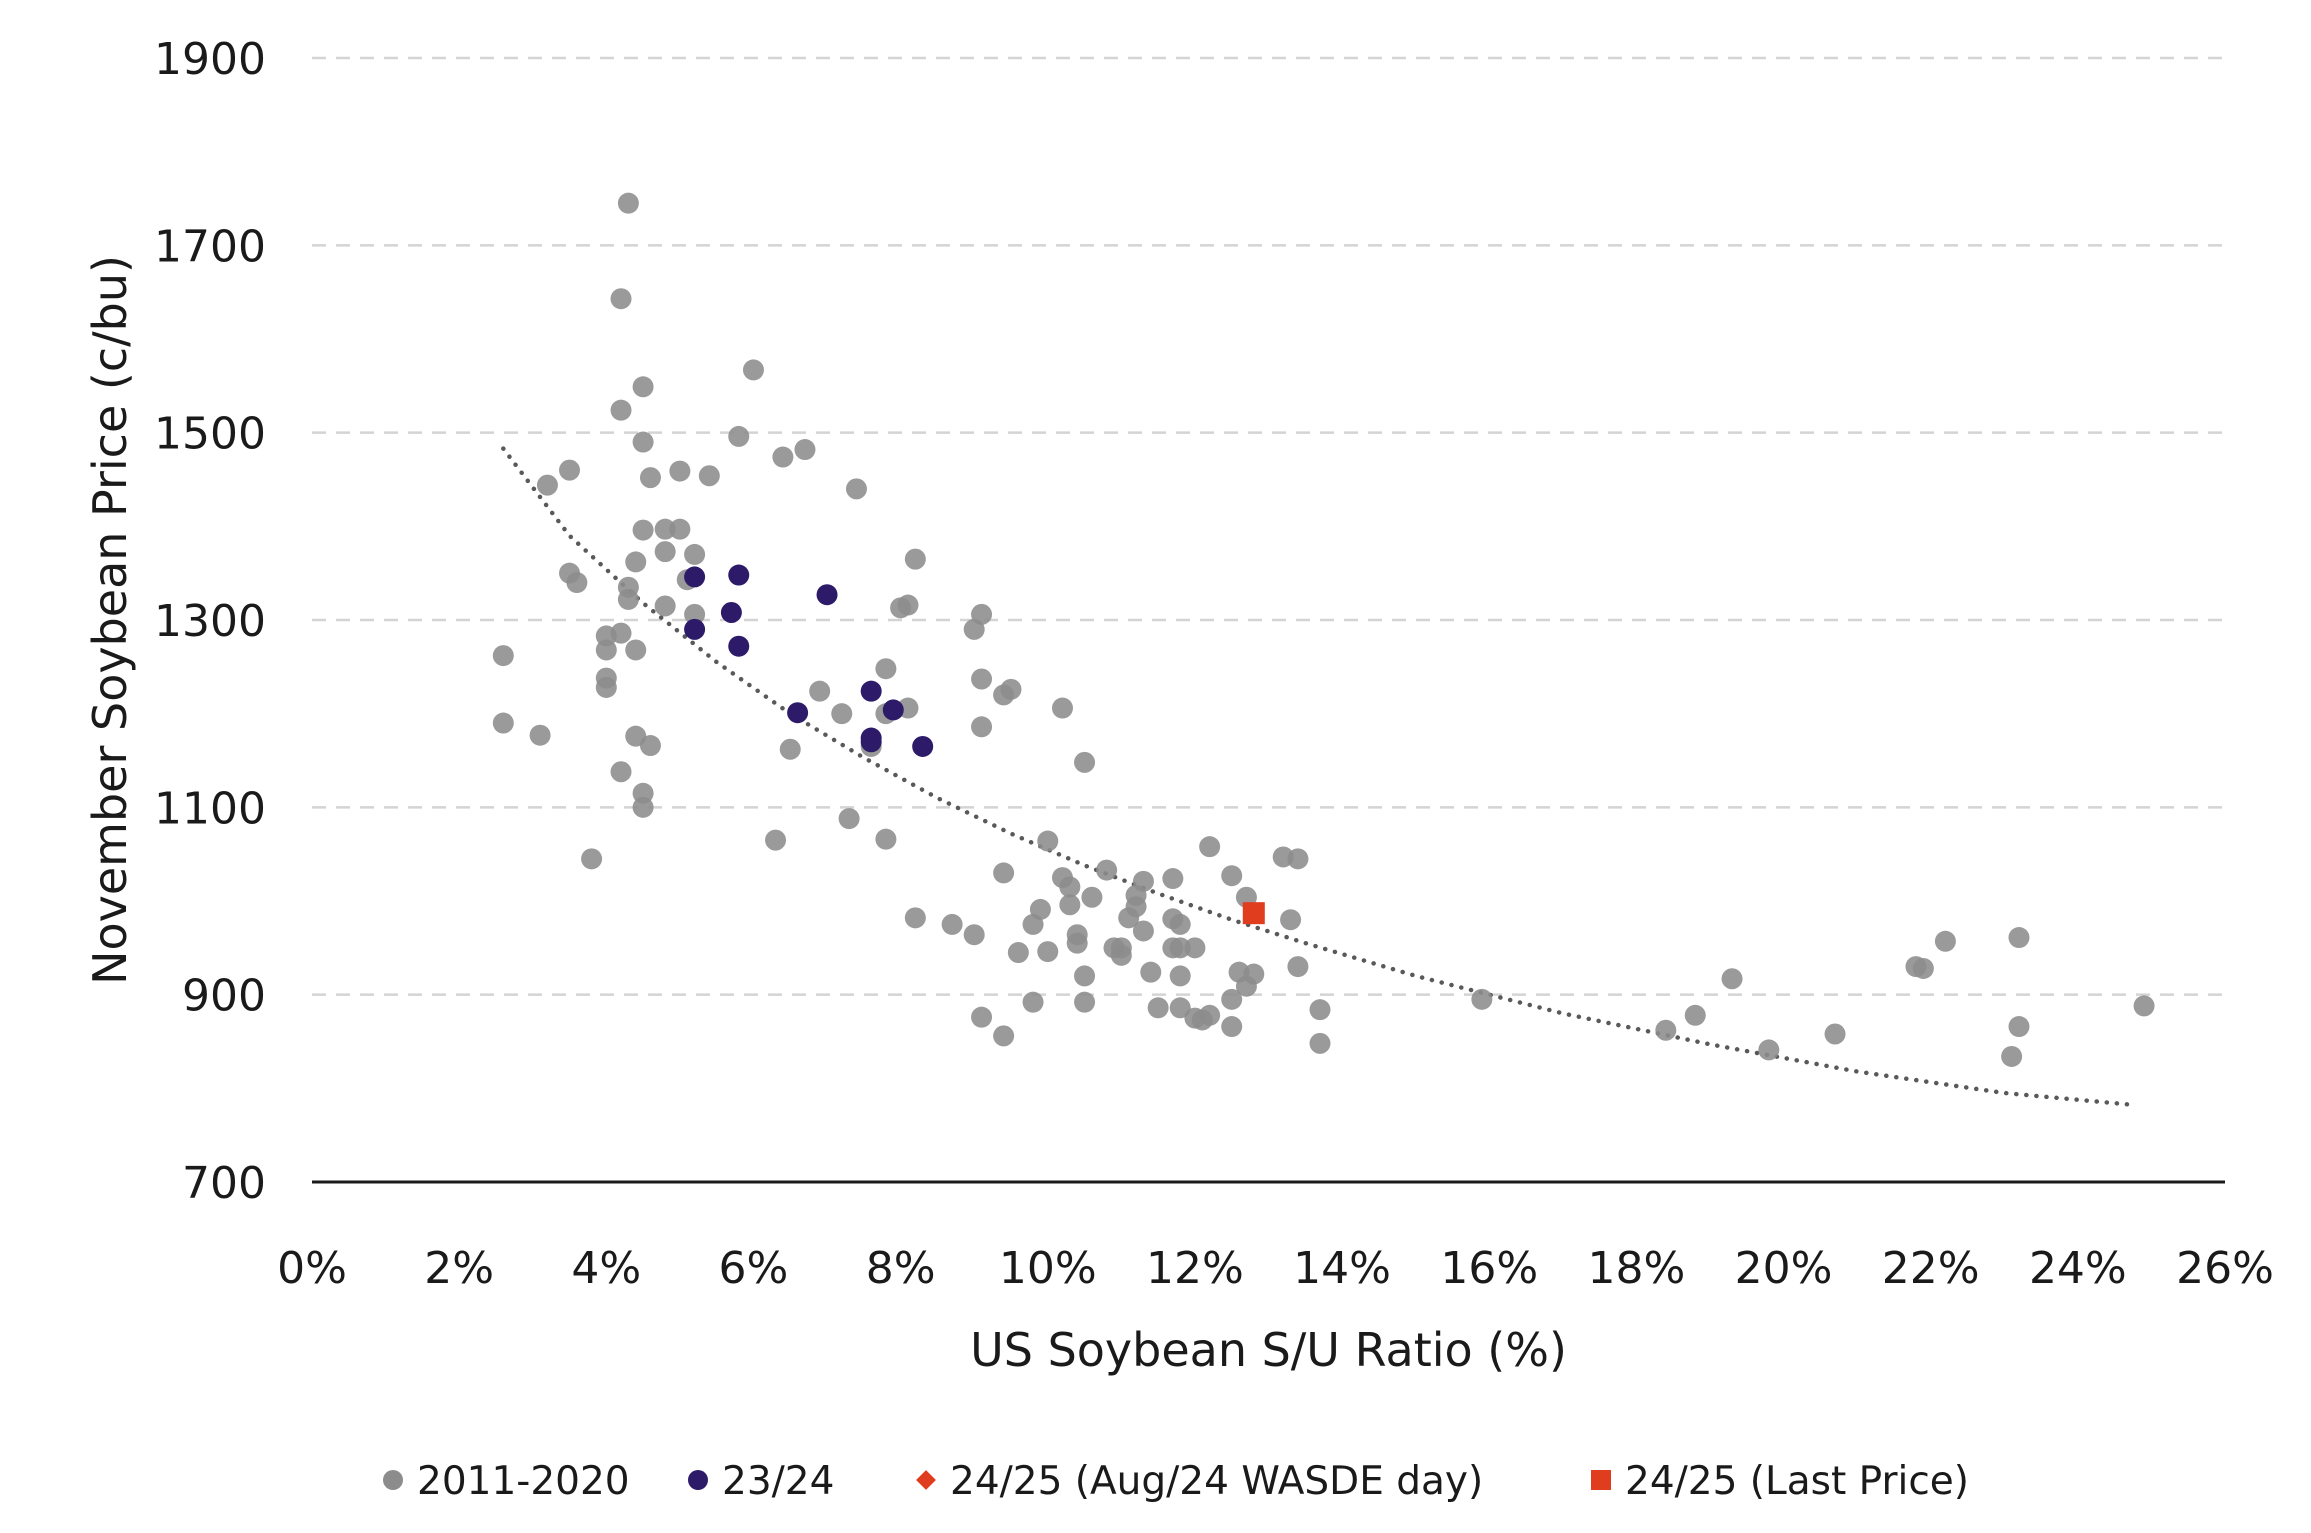  Describe the element at coordinates (1268, 1350) in the screenshot. I see `x-axis-title: US Soybean S/U Ratio (%)` at that location.